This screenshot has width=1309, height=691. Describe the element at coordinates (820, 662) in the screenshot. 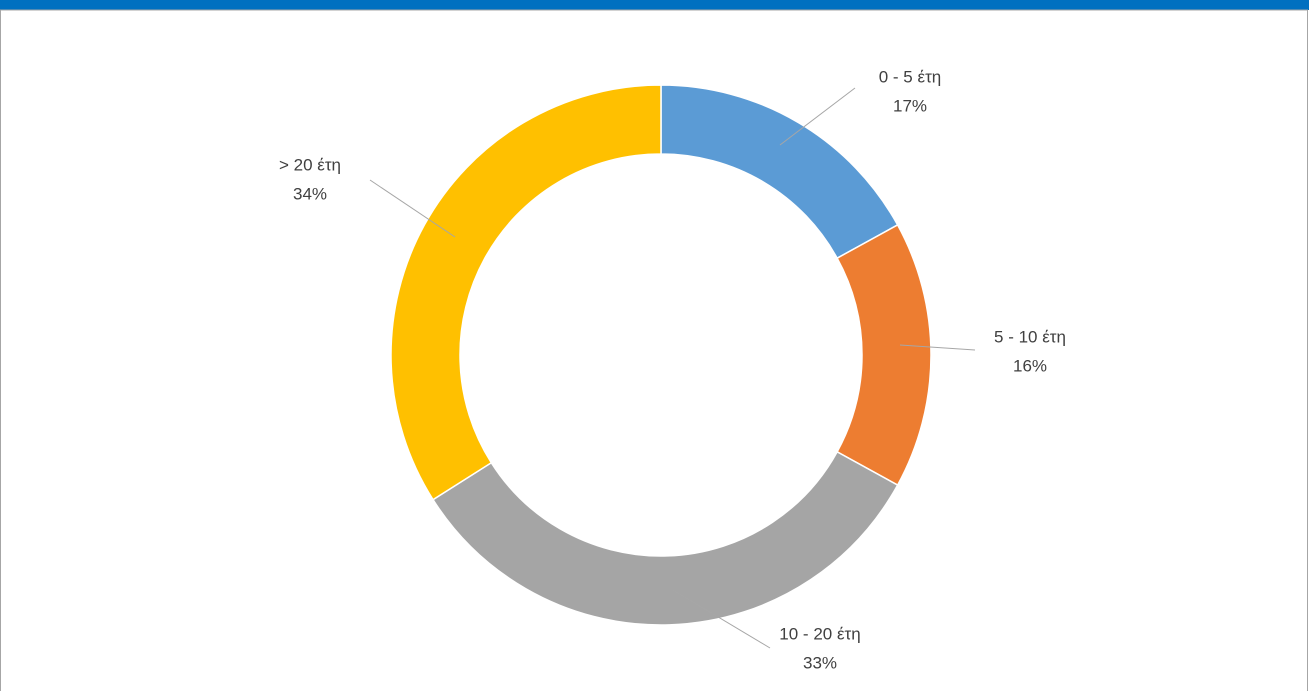

I see `value-label: 33%` at that location.